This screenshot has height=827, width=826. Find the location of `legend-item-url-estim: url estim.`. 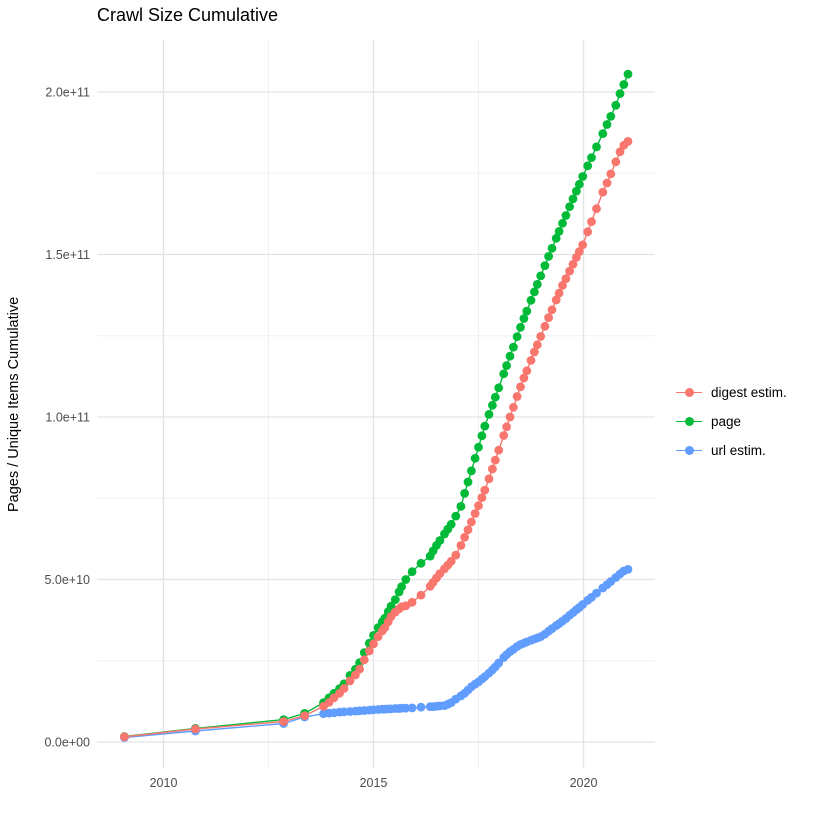

legend-item-url-estim: url estim. is located at coordinates (731, 450).